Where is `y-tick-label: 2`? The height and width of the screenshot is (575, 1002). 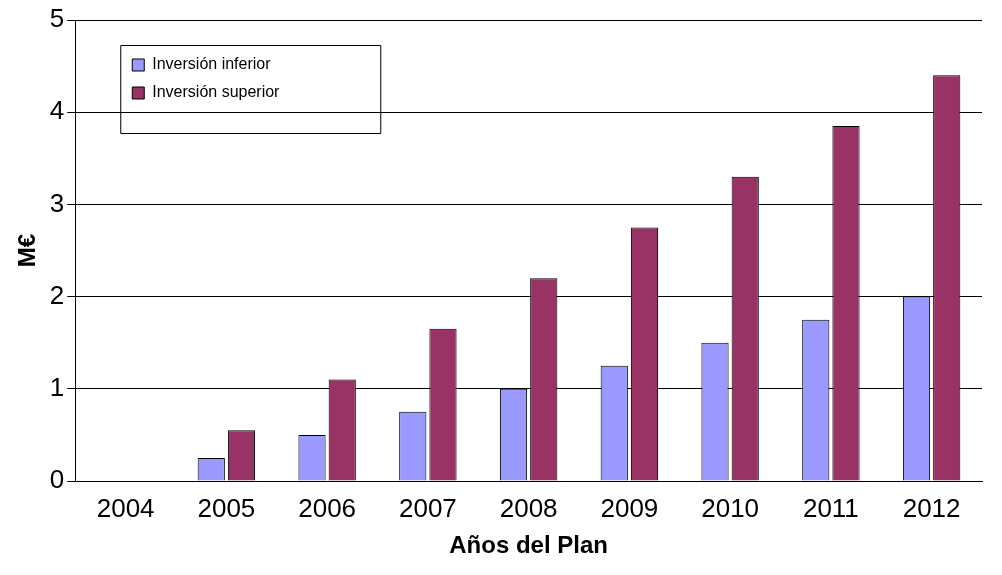 y-tick-label: 2 is located at coordinates (57, 294).